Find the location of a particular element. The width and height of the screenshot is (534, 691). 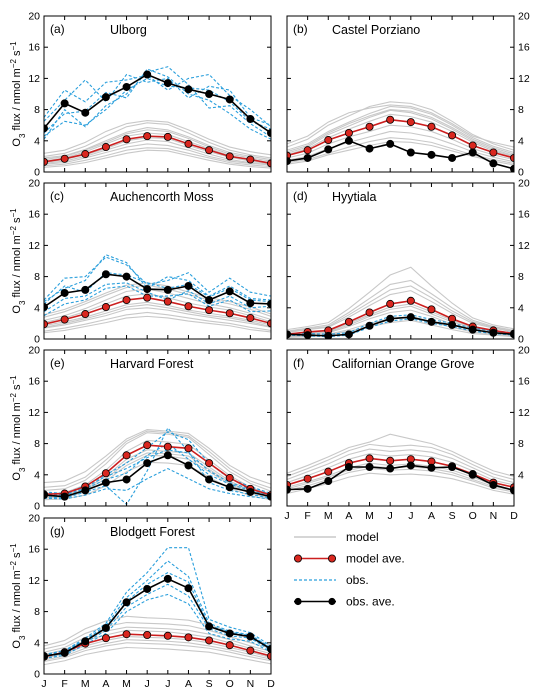

panel-title: Harvard Forest is located at coordinates (152, 364).